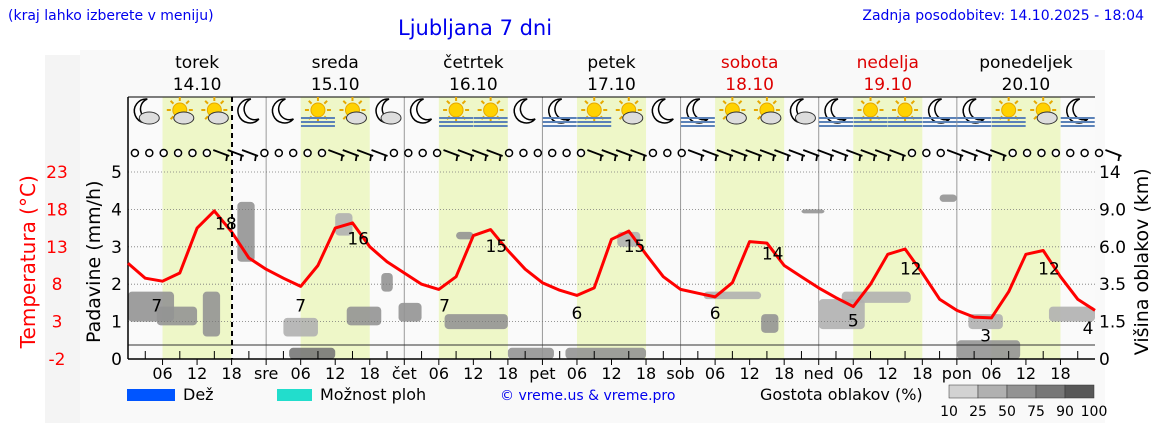 The height and width of the screenshot is (443, 1152). I want to click on day-name: petek, so click(611, 63).